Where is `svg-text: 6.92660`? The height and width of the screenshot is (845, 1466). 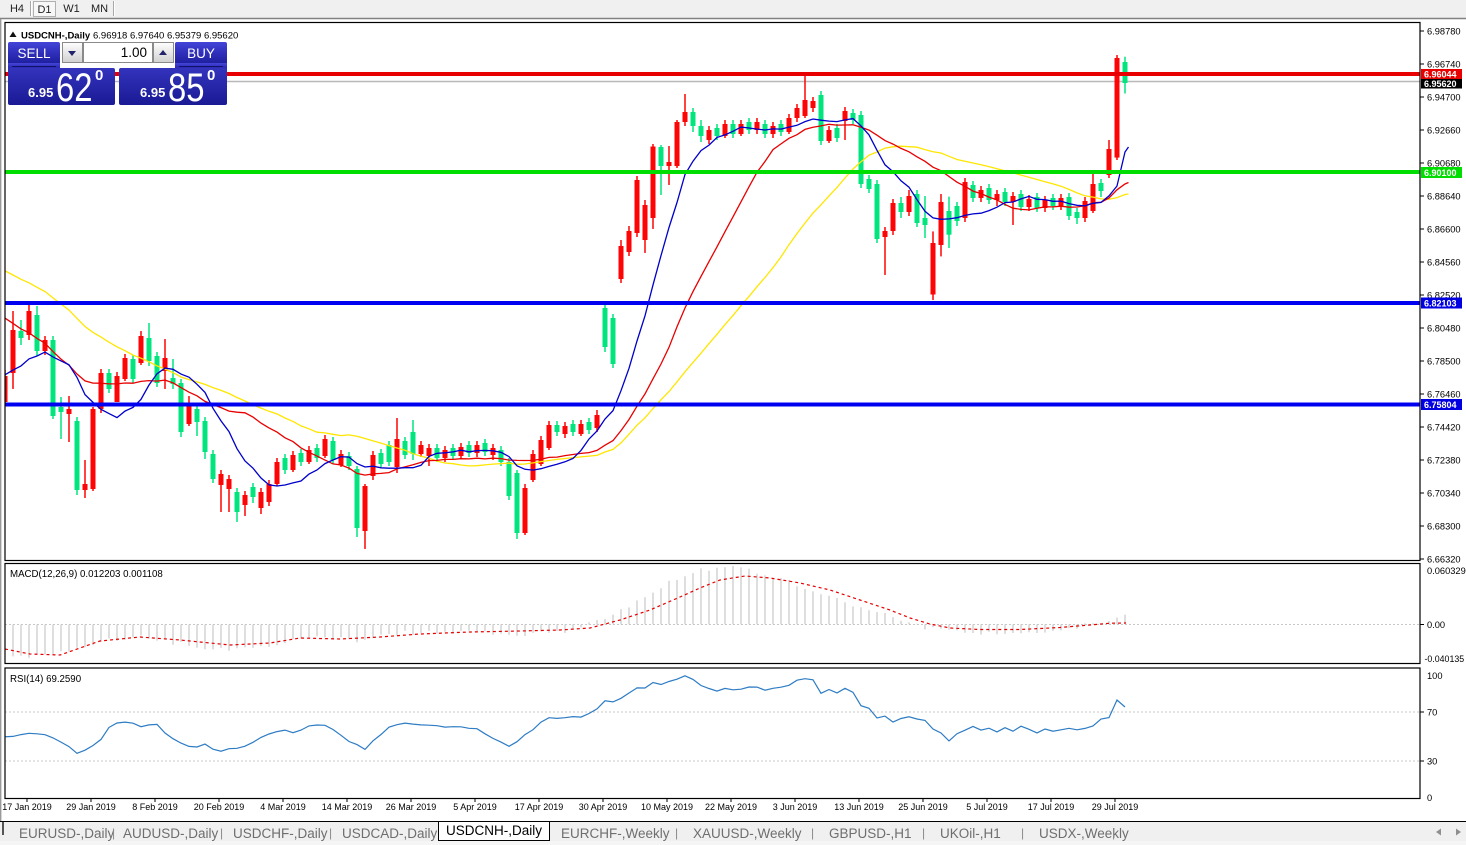 svg-text: 6.92660 is located at coordinates (1444, 131).